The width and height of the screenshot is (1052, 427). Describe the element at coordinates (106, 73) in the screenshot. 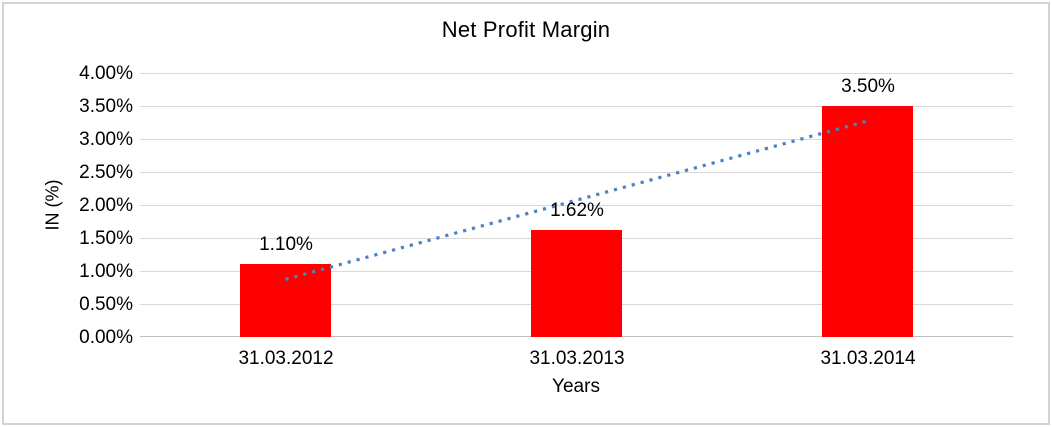

I see `y-tick-label: 4.00%` at that location.